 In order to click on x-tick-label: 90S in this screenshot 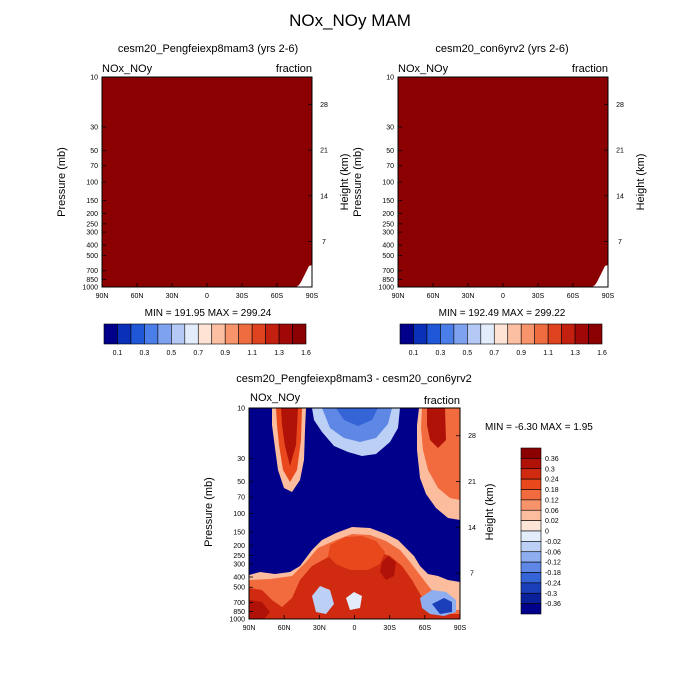, I will do `click(608, 296)`.